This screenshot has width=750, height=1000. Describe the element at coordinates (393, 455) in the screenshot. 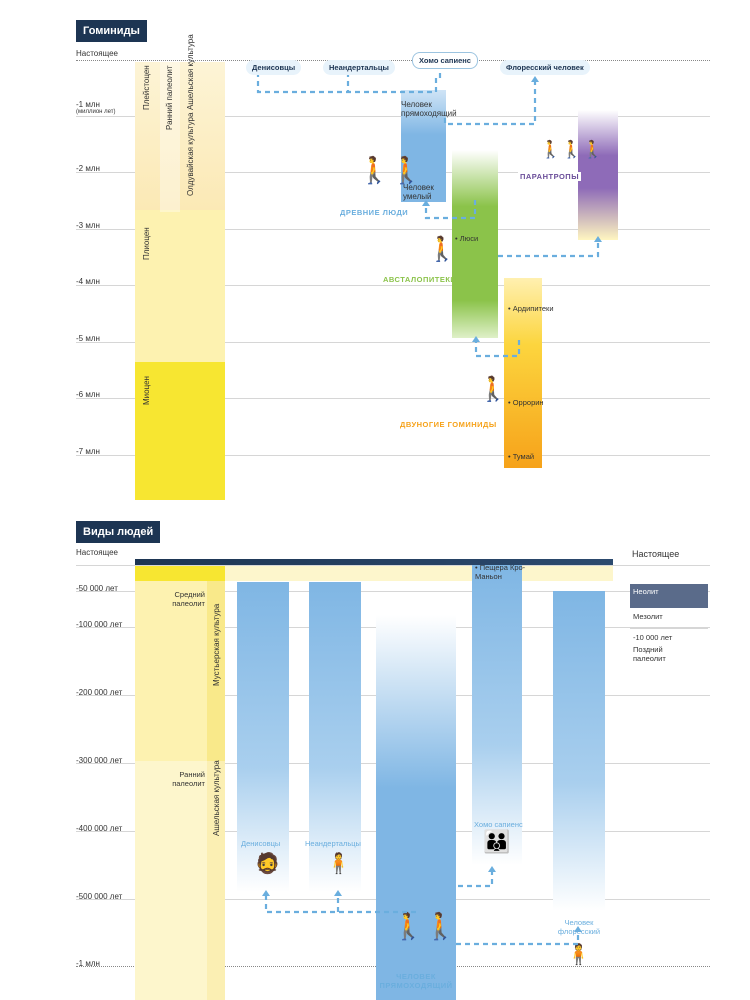

I see `grid-7m` at that location.